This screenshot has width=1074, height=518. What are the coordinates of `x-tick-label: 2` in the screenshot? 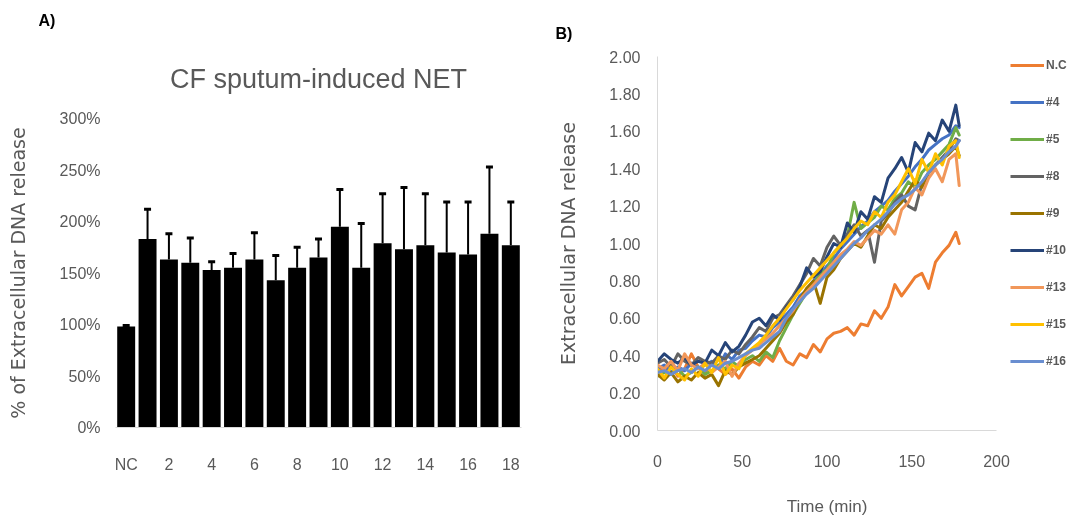 It's located at (169, 464).